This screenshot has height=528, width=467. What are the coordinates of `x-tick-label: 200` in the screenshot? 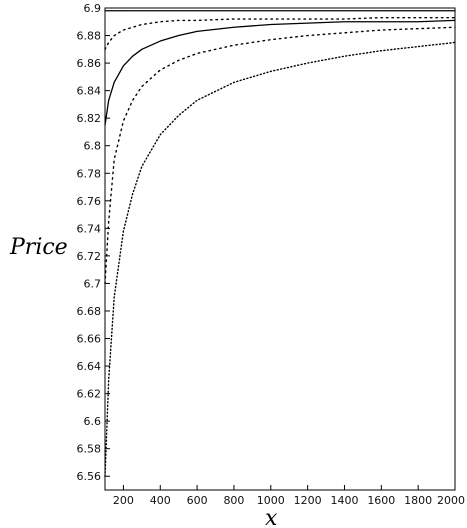 It's located at (123, 500).